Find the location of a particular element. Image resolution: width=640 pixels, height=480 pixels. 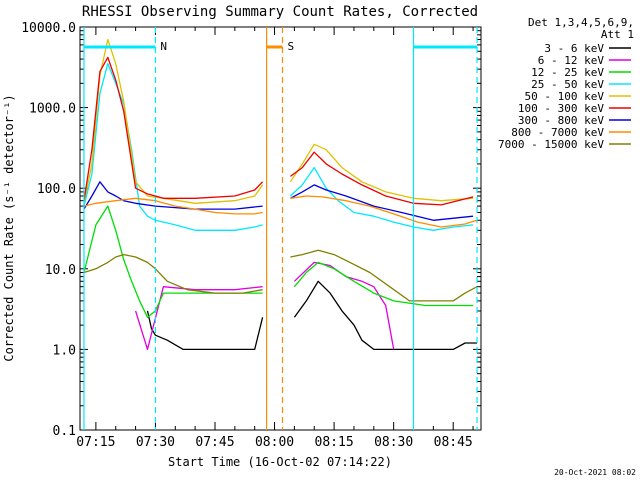

y-tick-label: 0.1 is located at coordinates (64, 431).